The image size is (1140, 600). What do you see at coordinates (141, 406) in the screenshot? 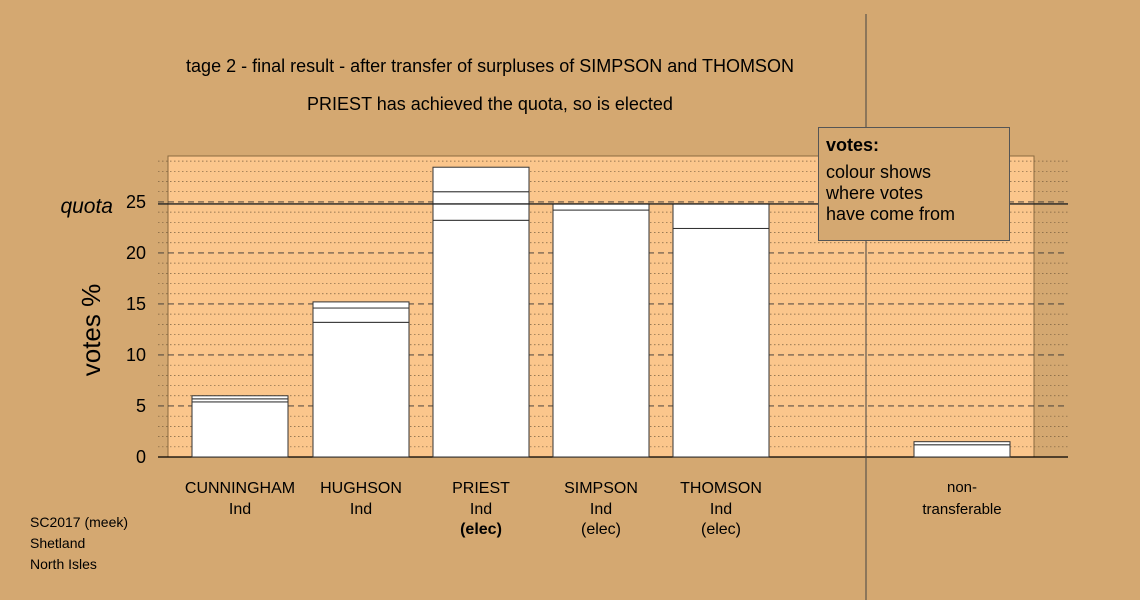
I see `y-tick-label: 5` at bounding box center [141, 406].